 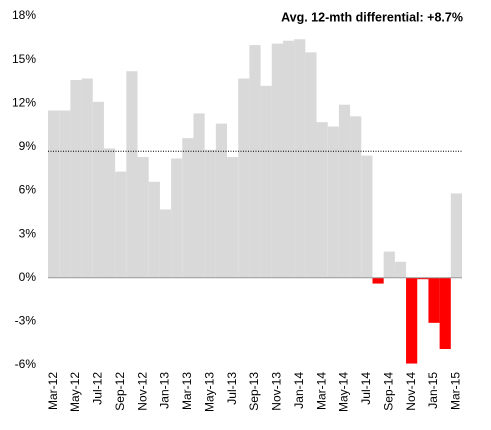 What do you see at coordinates (344, 392) in the screenshot?
I see `x-tick-label: May-14` at bounding box center [344, 392].